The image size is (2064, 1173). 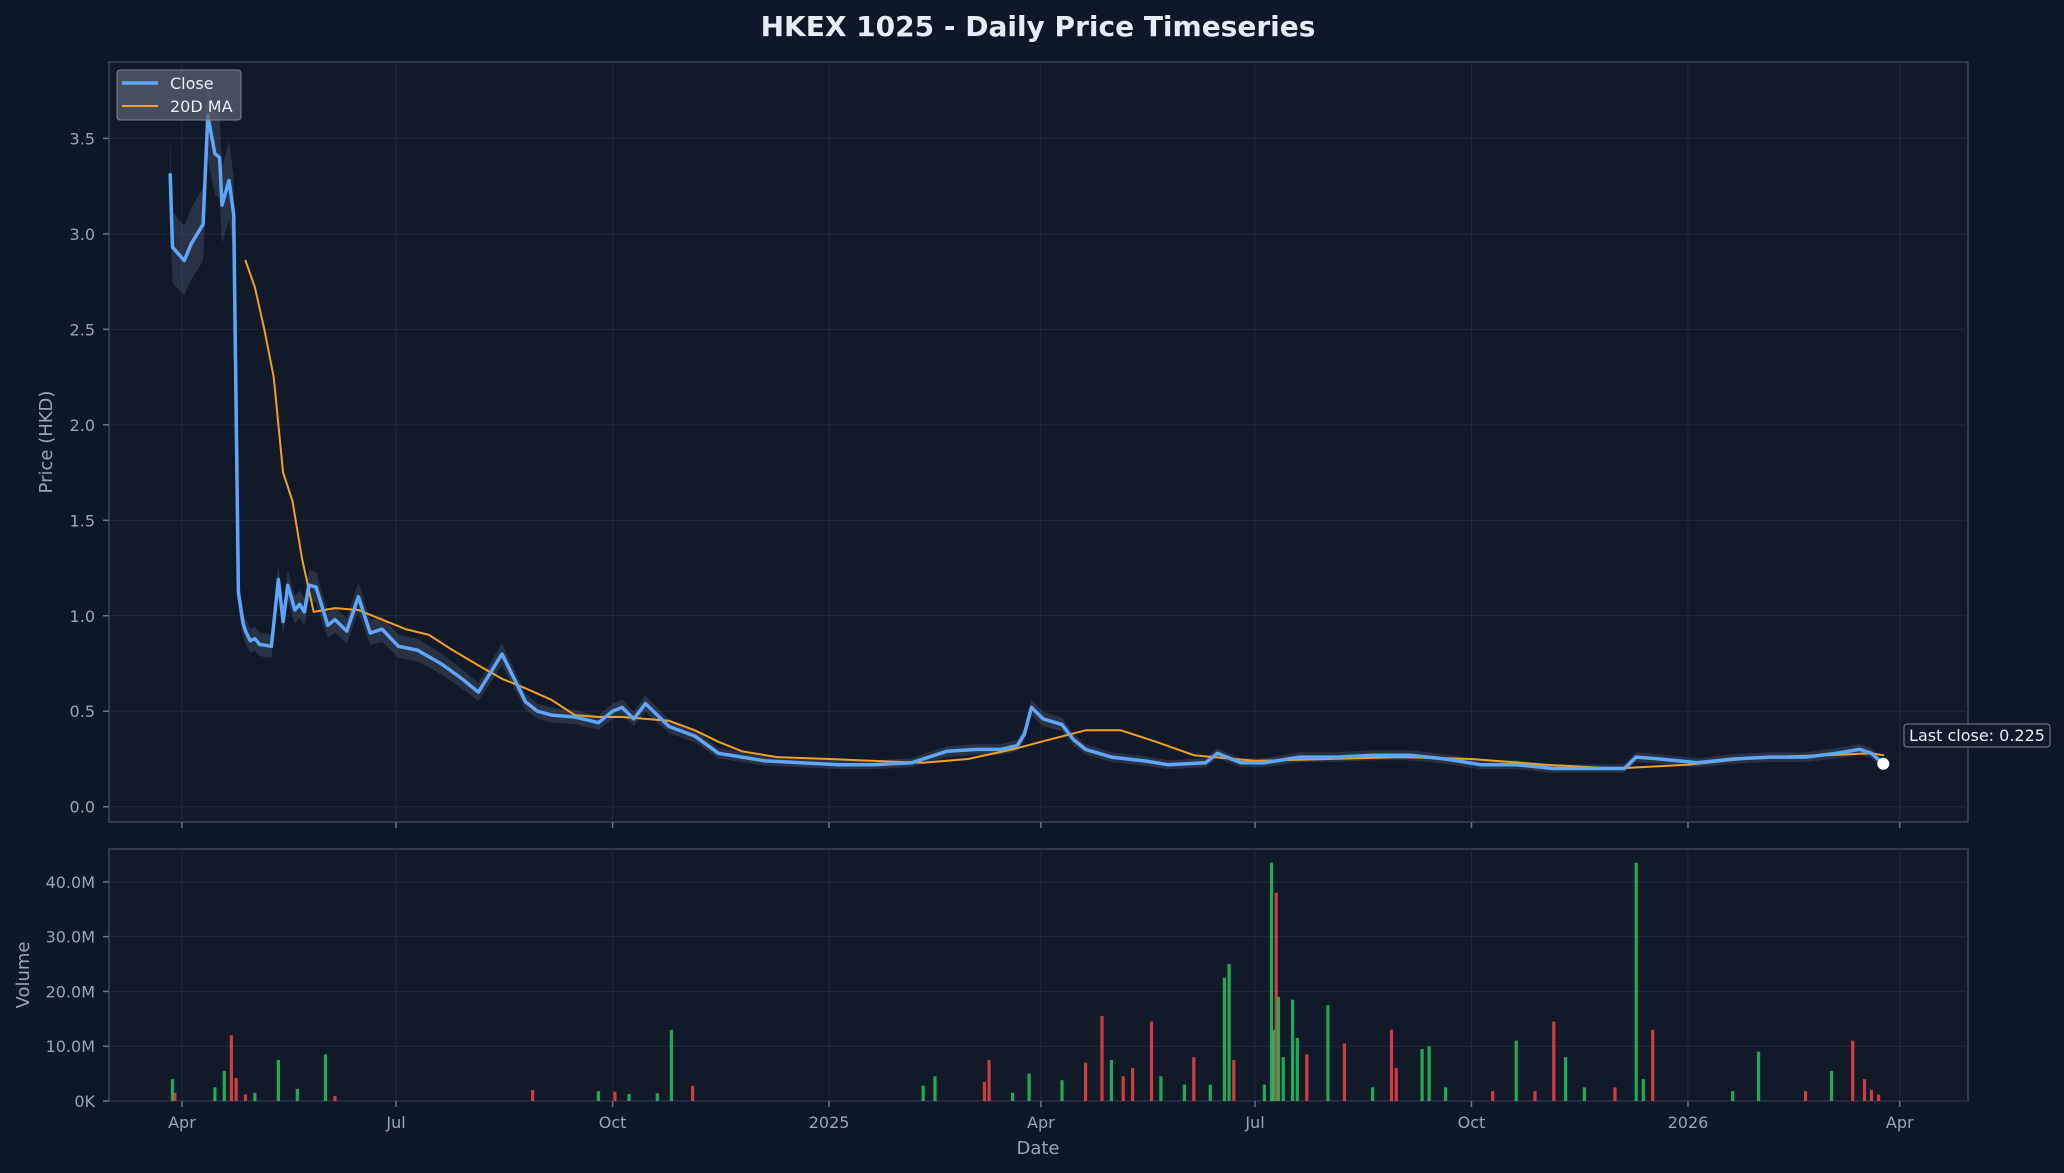 I want to click on price-y-tick-label: 0.5, so click(x=82, y=711).